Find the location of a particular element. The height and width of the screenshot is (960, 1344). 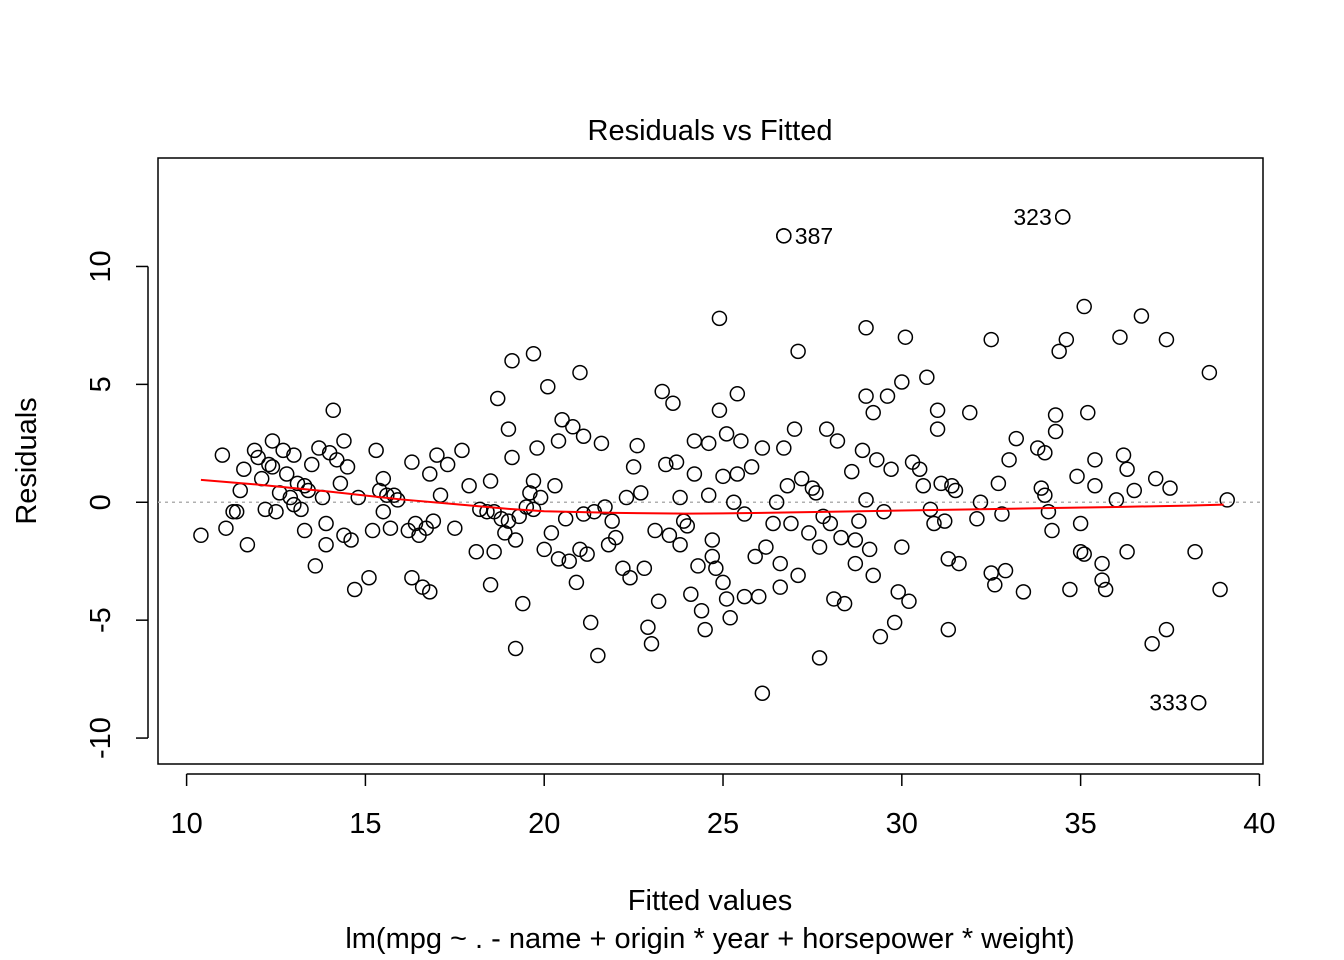

y-tick-label: 0 is located at coordinates (101, 502).